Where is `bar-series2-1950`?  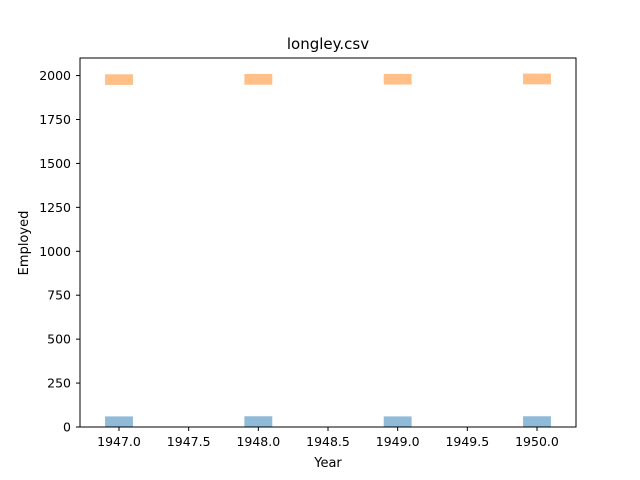 bar-series2-1950 is located at coordinates (537, 79).